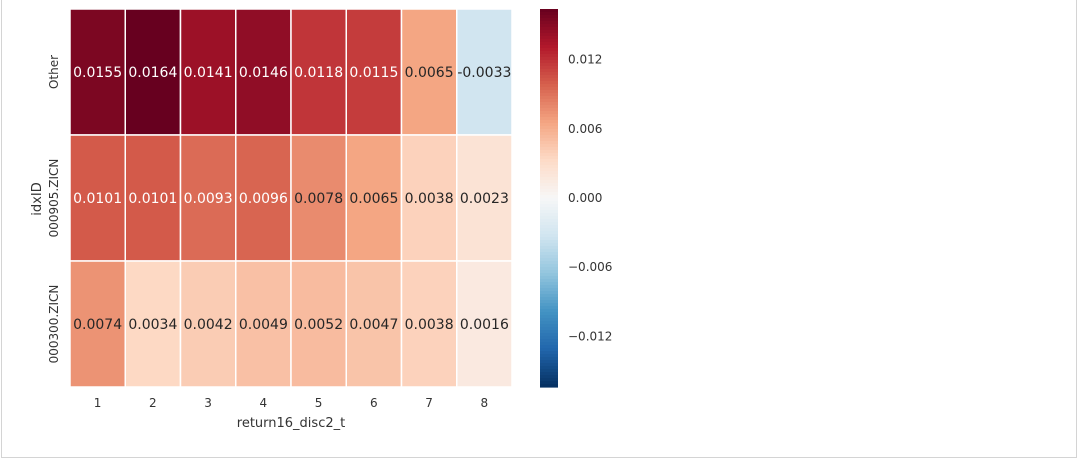  What do you see at coordinates (54, 198) in the screenshot?
I see `y-tick-label: 000905.ZICN` at bounding box center [54, 198].